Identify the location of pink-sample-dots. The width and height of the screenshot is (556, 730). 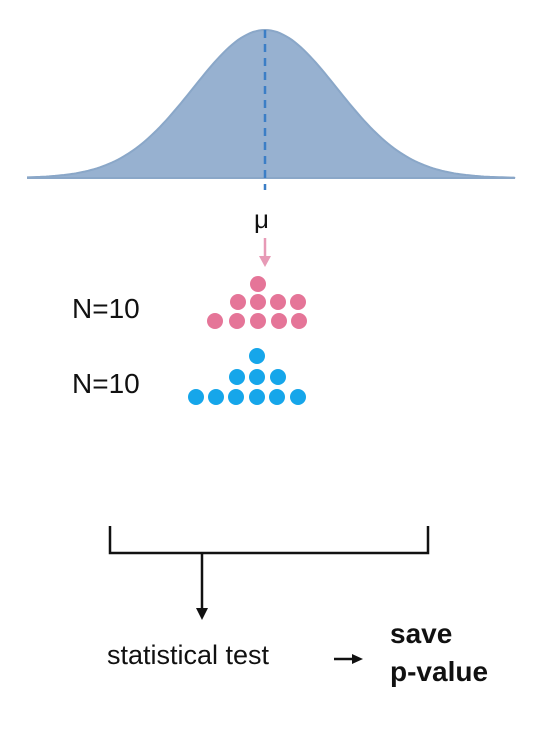
(257, 302).